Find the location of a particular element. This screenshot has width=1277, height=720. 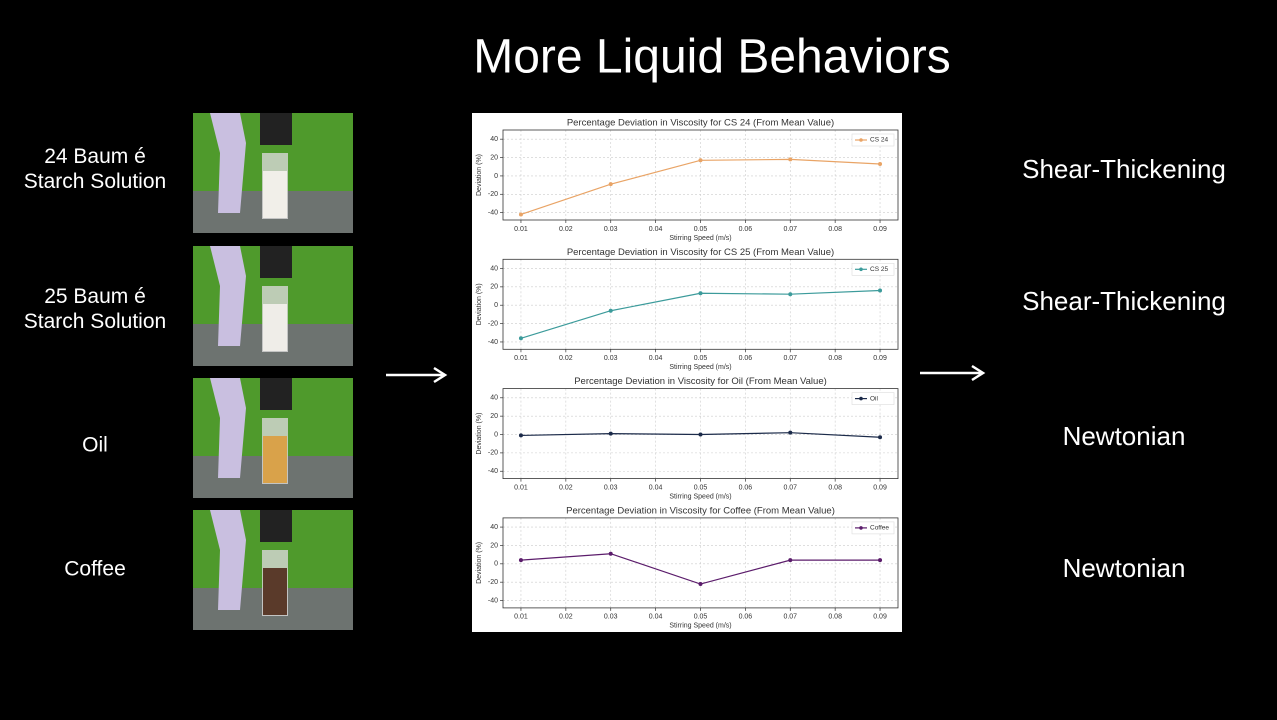

x-tick-label: 0.06 is located at coordinates (746, 487).